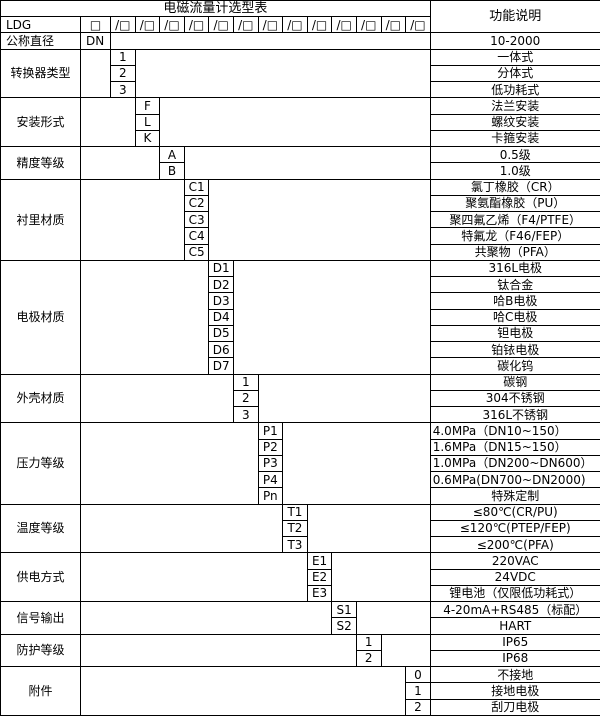  I want to click on option-code: T2, so click(295, 528).